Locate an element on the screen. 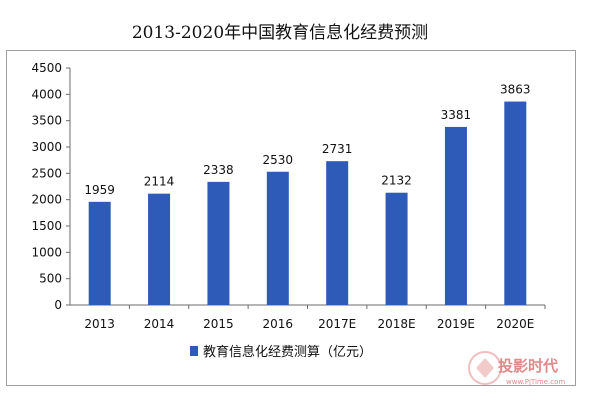 The image size is (600, 402). data-label: 2338 is located at coordinates (218, 170).